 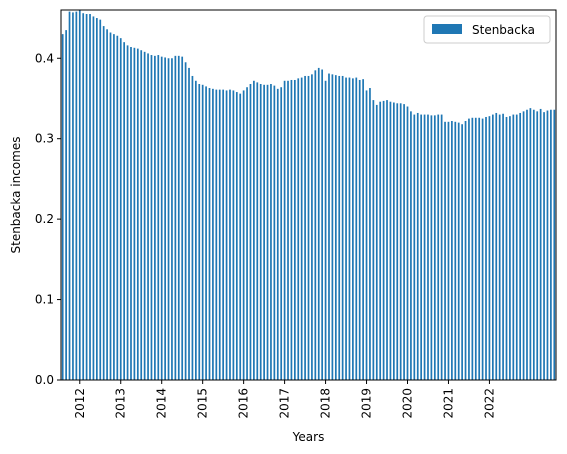 I want to click on y-axis-label: Stenbacka incomes, so click(x=16, y=195).